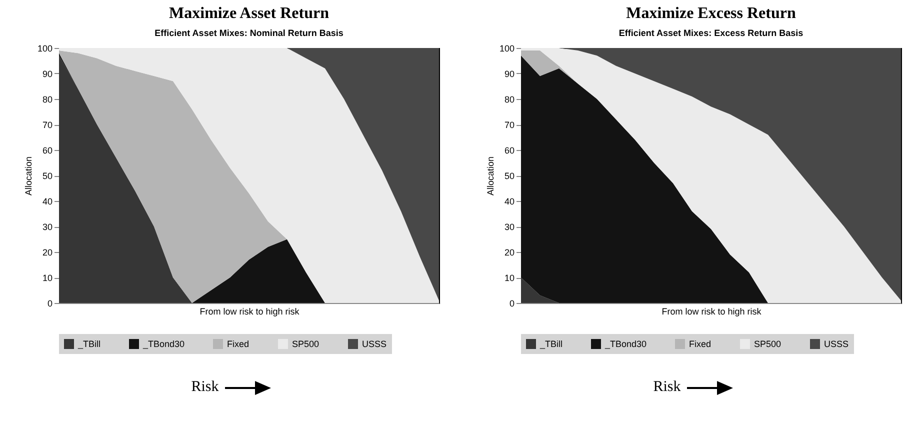 This screenshot has height=439, width=924. What do you see at coordinates (249, 33) in the screenshot?
I see `chart-subtitle: Efficient Asset Mixes: Nominal Return Basis` at bounding box center [249, 33].